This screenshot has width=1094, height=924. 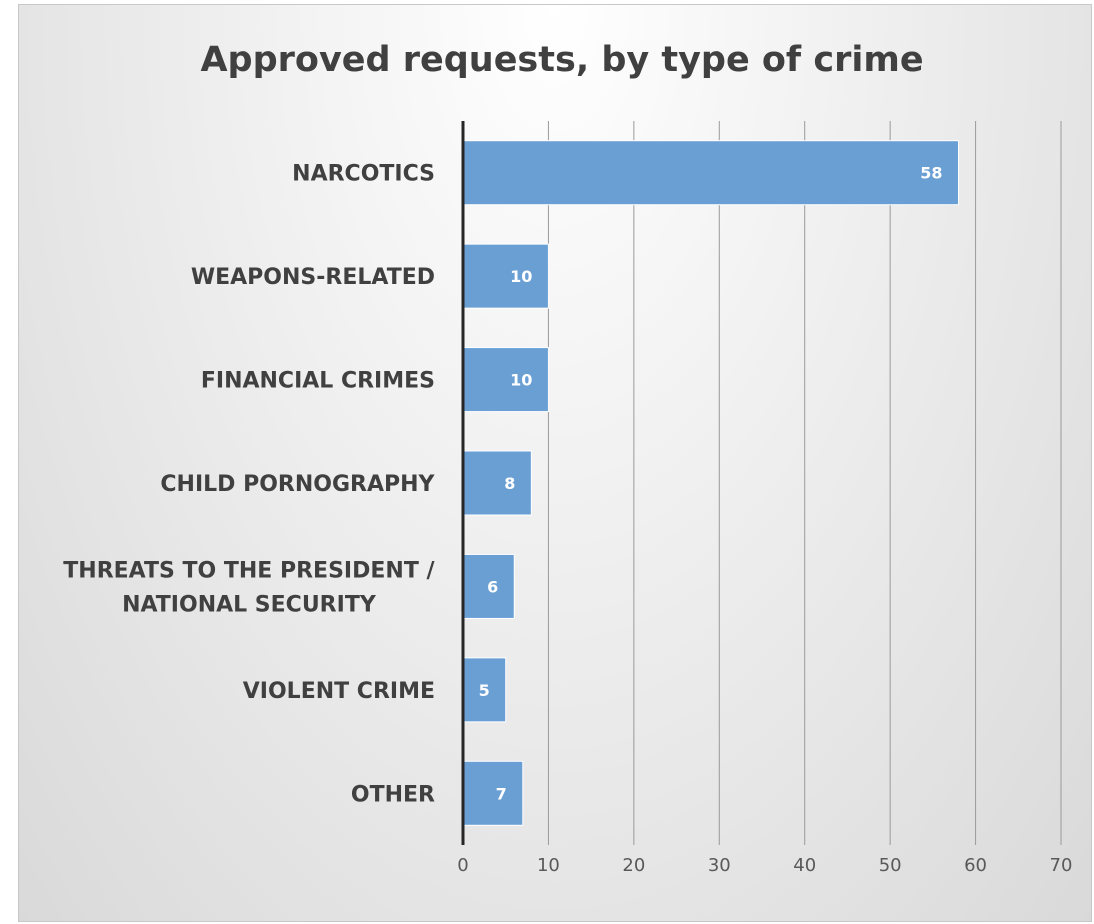 I want to click on data-label: 7, so click(x=501, y=793).